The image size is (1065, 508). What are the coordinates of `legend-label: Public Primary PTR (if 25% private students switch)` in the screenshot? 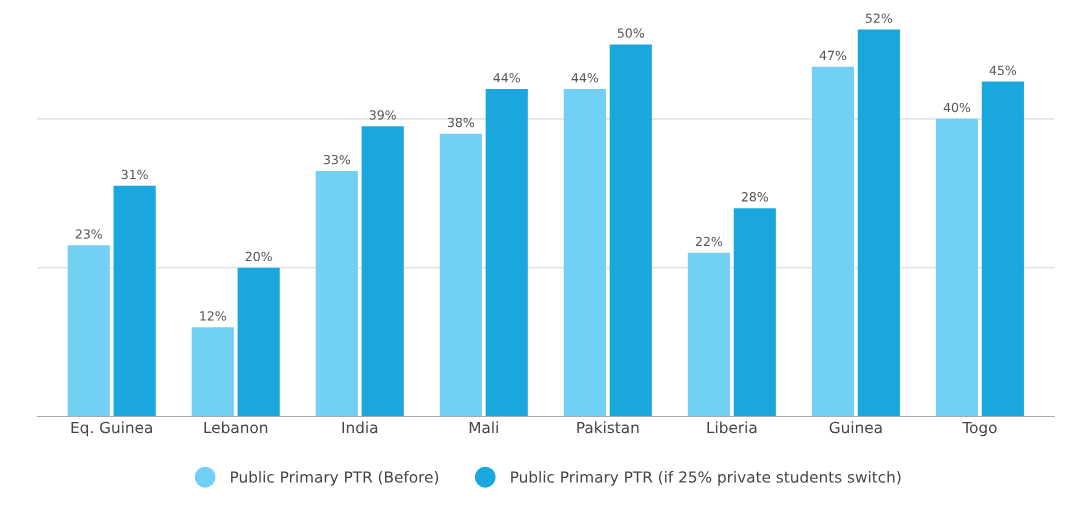 It's located at (706, 478).